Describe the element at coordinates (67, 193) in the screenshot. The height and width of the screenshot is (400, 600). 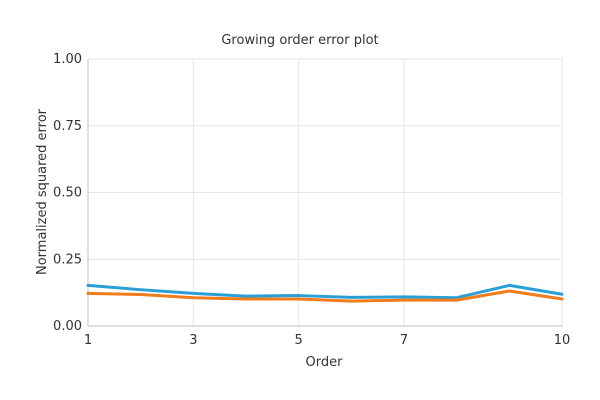
I see `y-tick-label-2: 0.50` at that location.